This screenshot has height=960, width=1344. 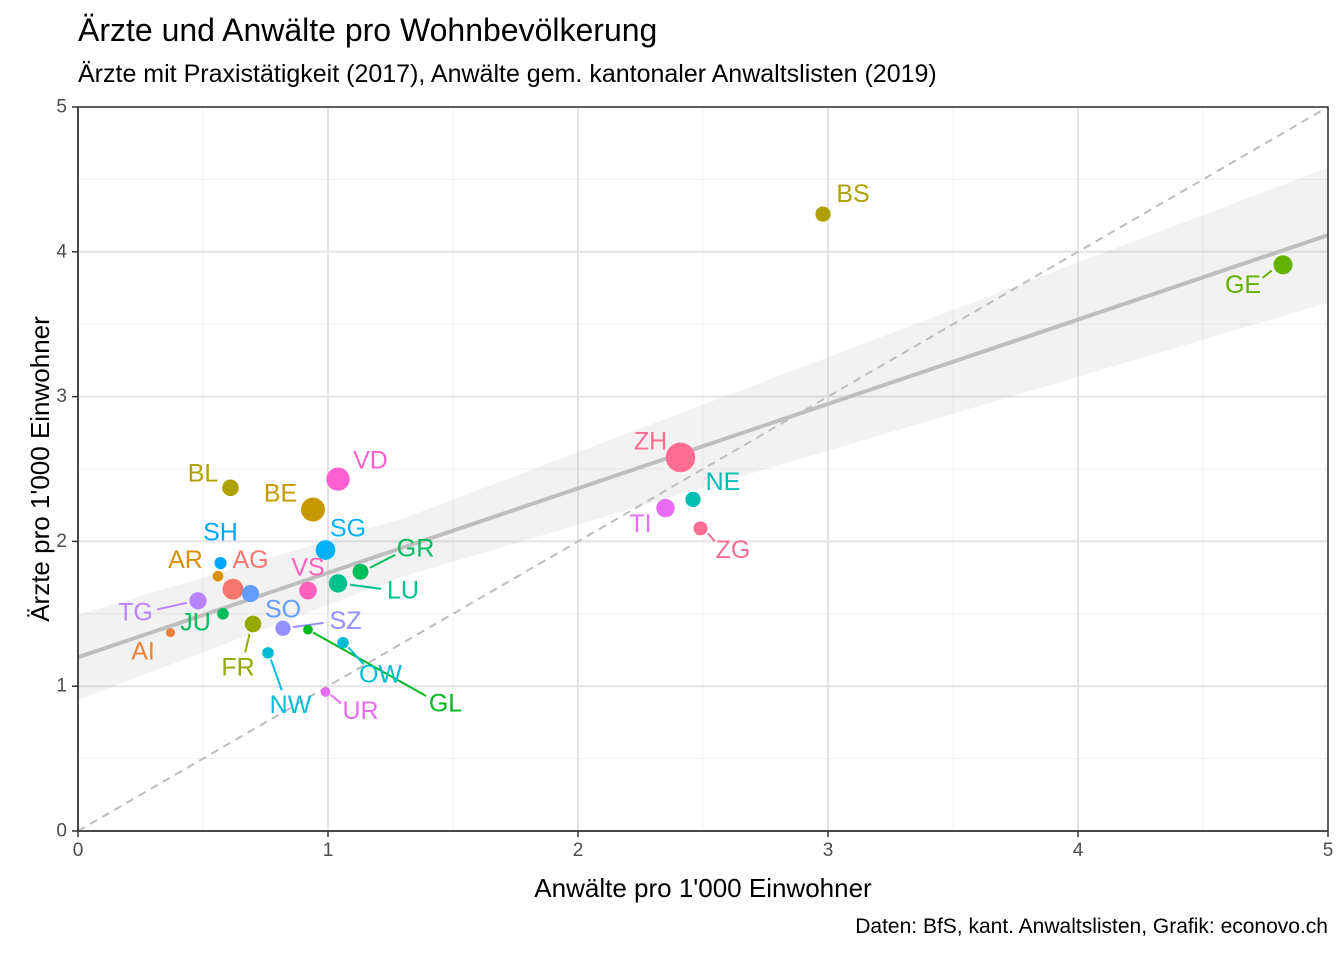 I want to click on x-tick-label: 3, so click(x=828, y=850).